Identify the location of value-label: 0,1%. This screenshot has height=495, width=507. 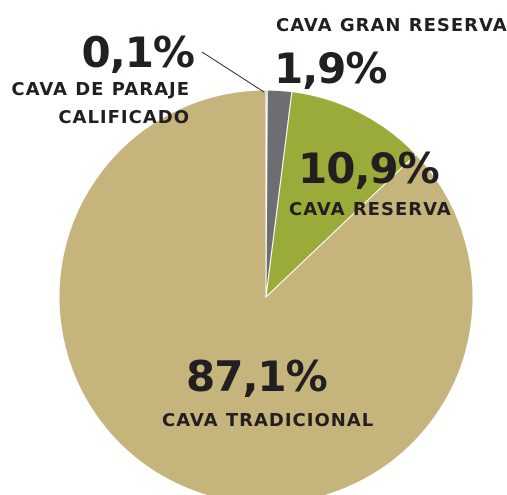
(138, 52).